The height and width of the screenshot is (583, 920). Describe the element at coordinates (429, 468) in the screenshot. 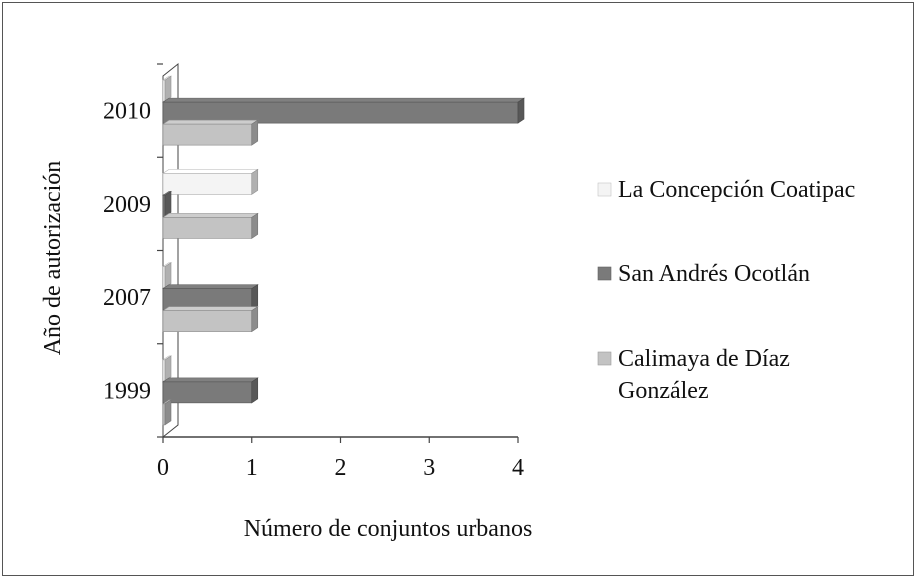

I see `x-tick-label: 3` at that location.